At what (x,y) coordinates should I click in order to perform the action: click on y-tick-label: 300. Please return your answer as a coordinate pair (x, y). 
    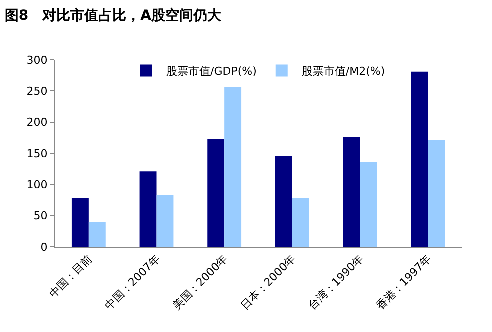
    Looking at the image, I should click on (37, 60).